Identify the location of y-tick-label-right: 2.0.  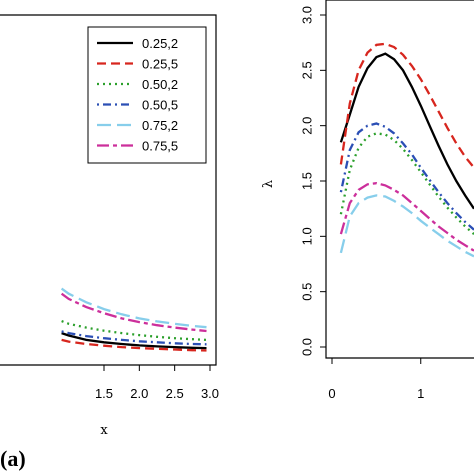
(306, 126).